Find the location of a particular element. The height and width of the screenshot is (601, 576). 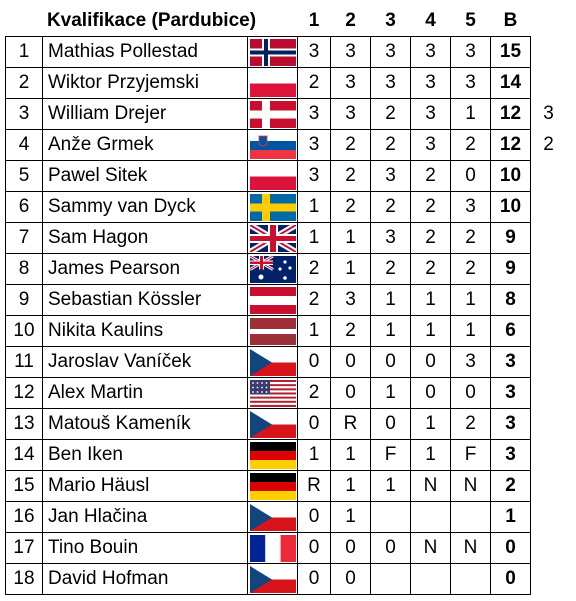

result-row: 9 Sebastian Kössler 2 3 1 1 1 8 is located at coordinates (286, 300).